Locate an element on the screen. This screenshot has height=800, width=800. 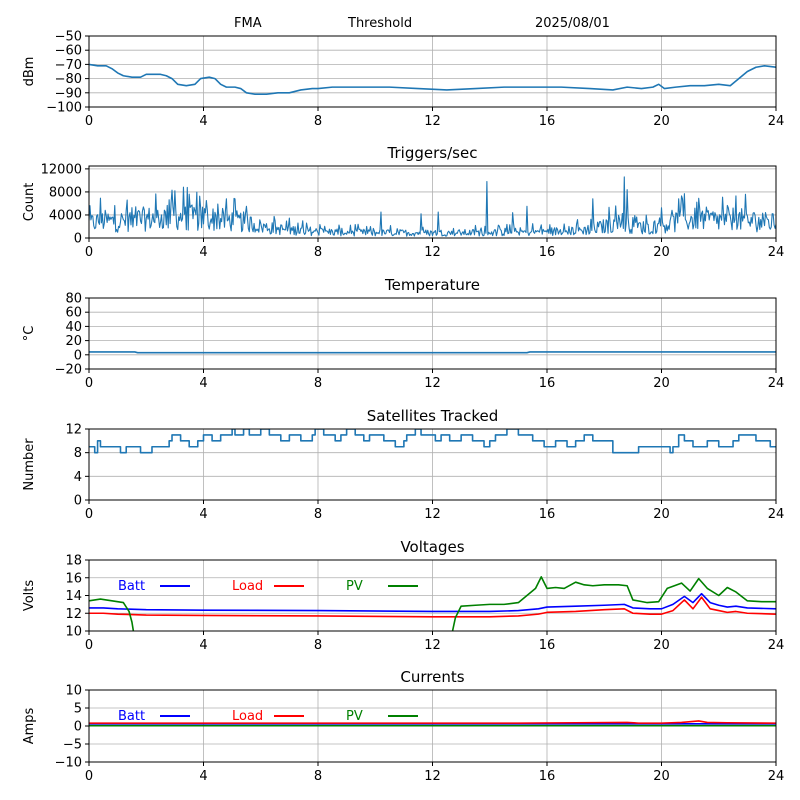
chart-title: Temperature is located at coordinates (432, 285).